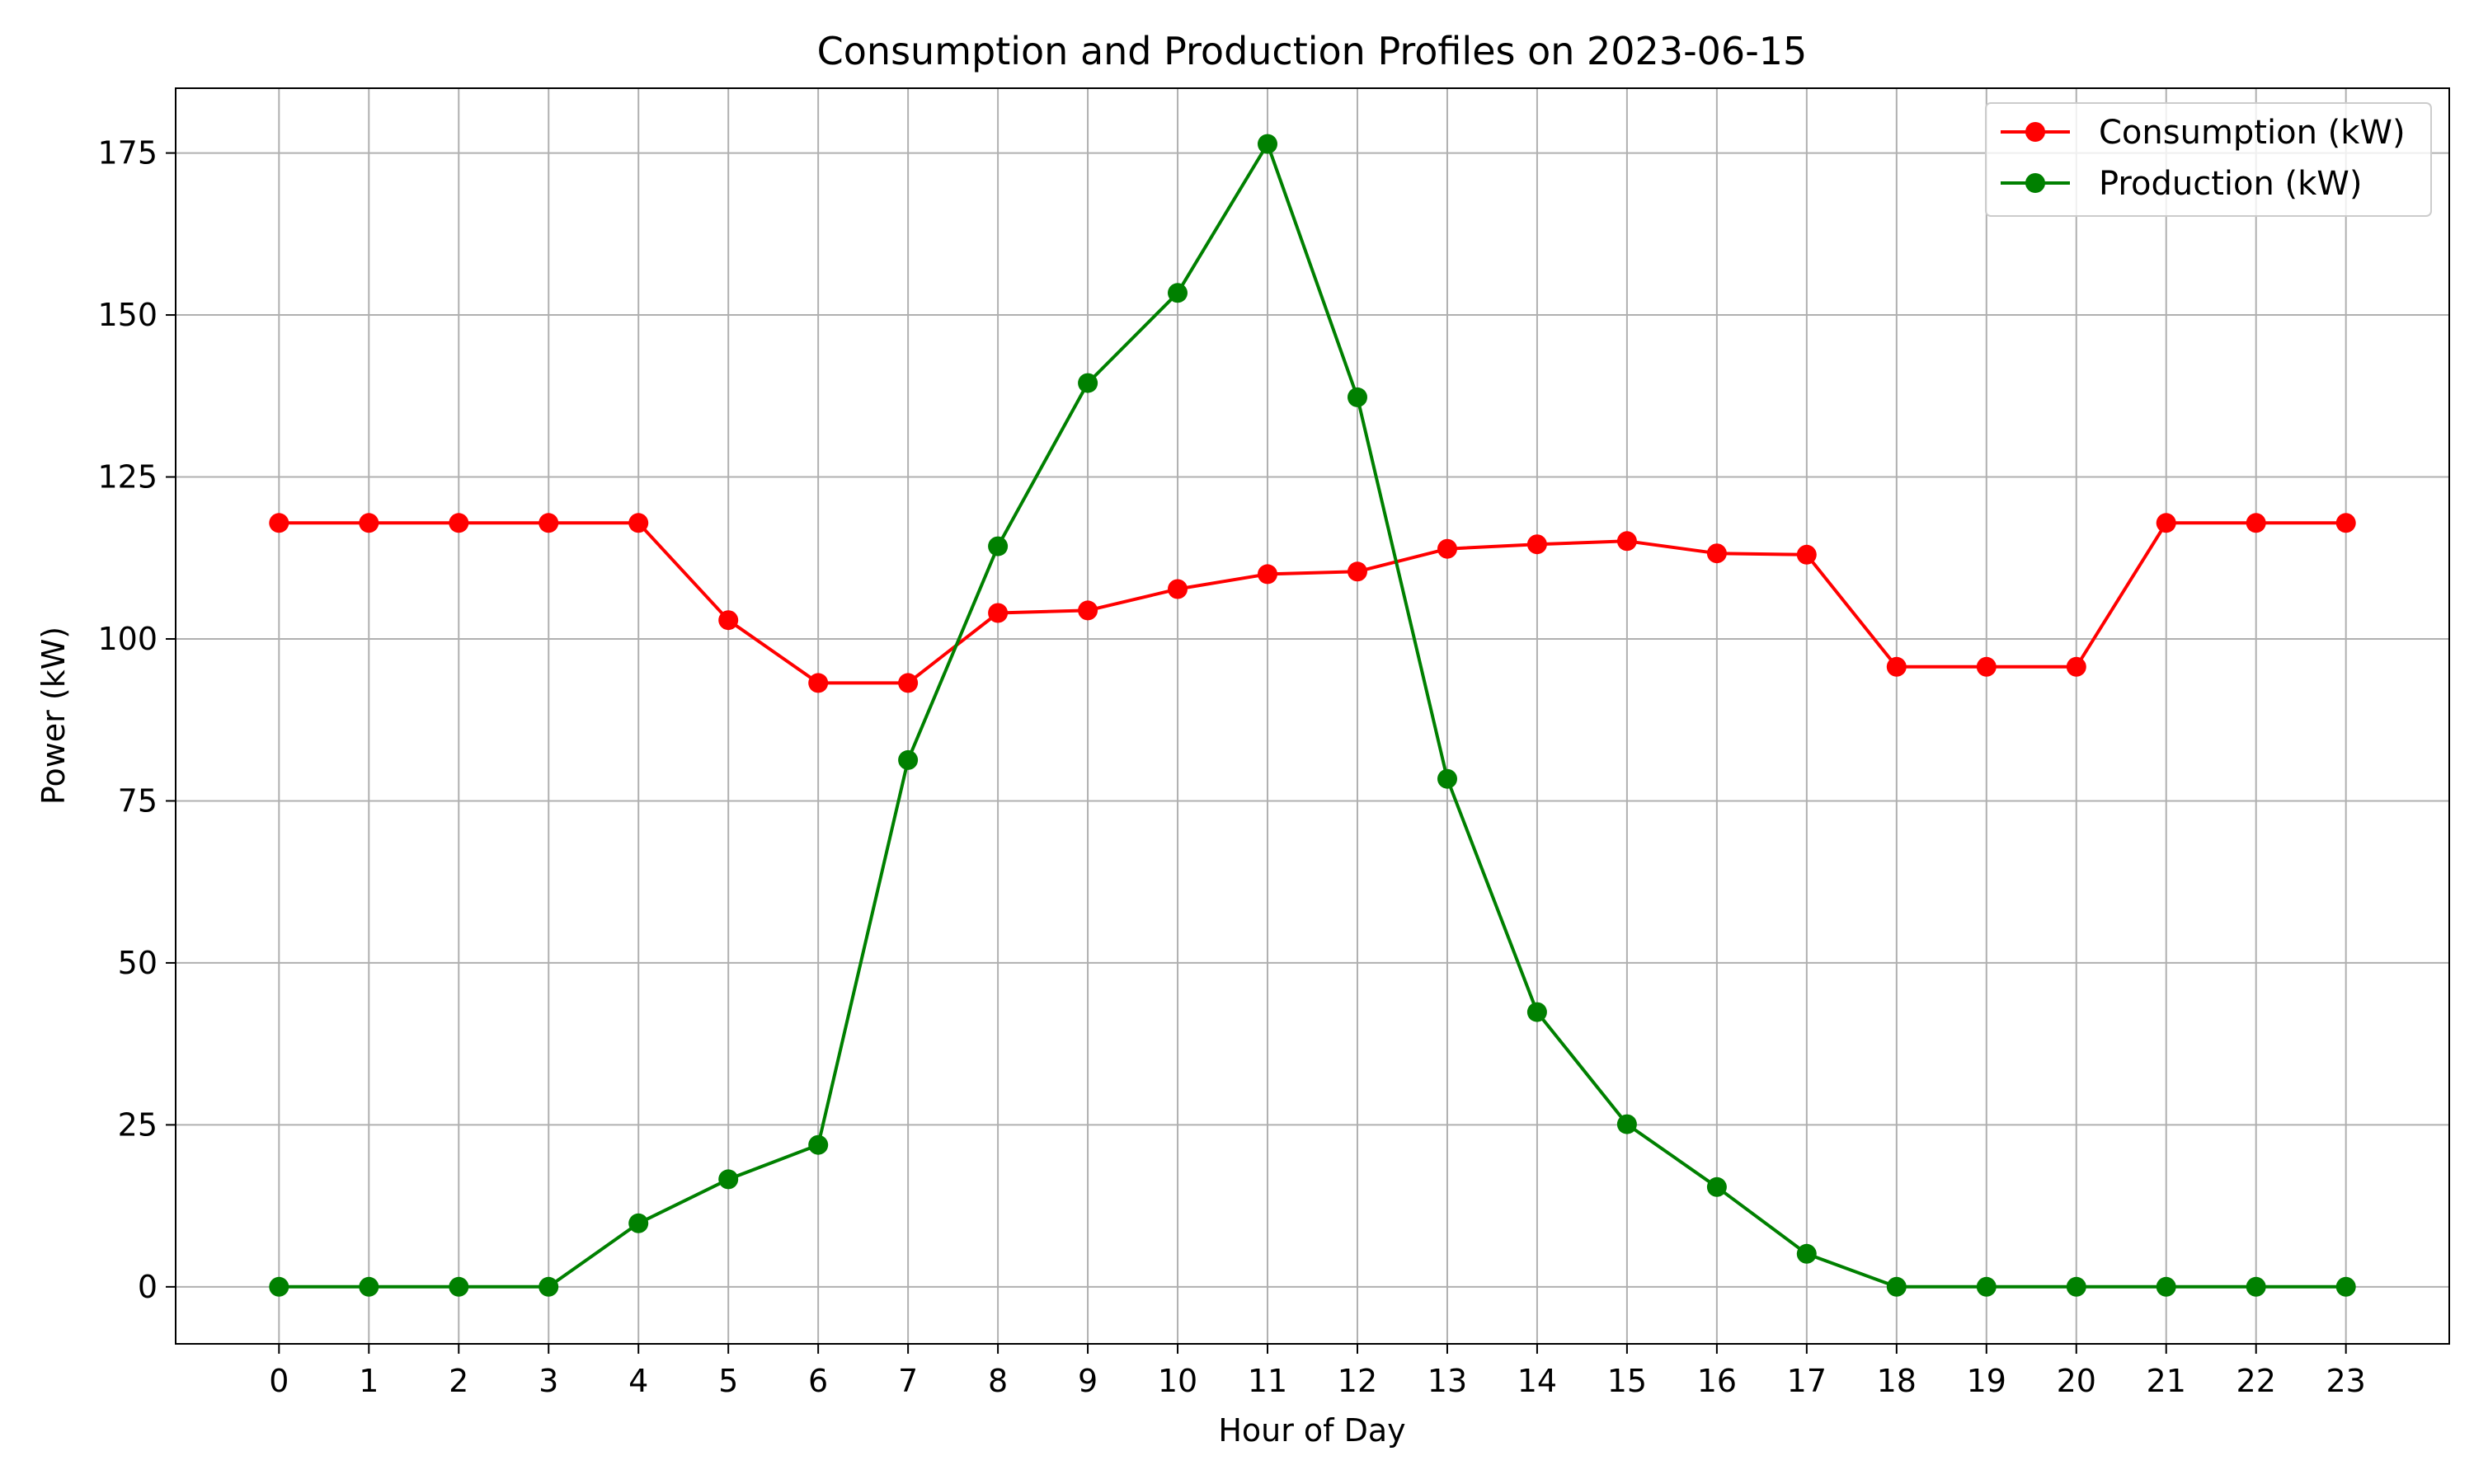 This screenshot has width=2474, height=1484. I want to click on legend-consumption-label: Consumption (kW), so click(2252, 133).